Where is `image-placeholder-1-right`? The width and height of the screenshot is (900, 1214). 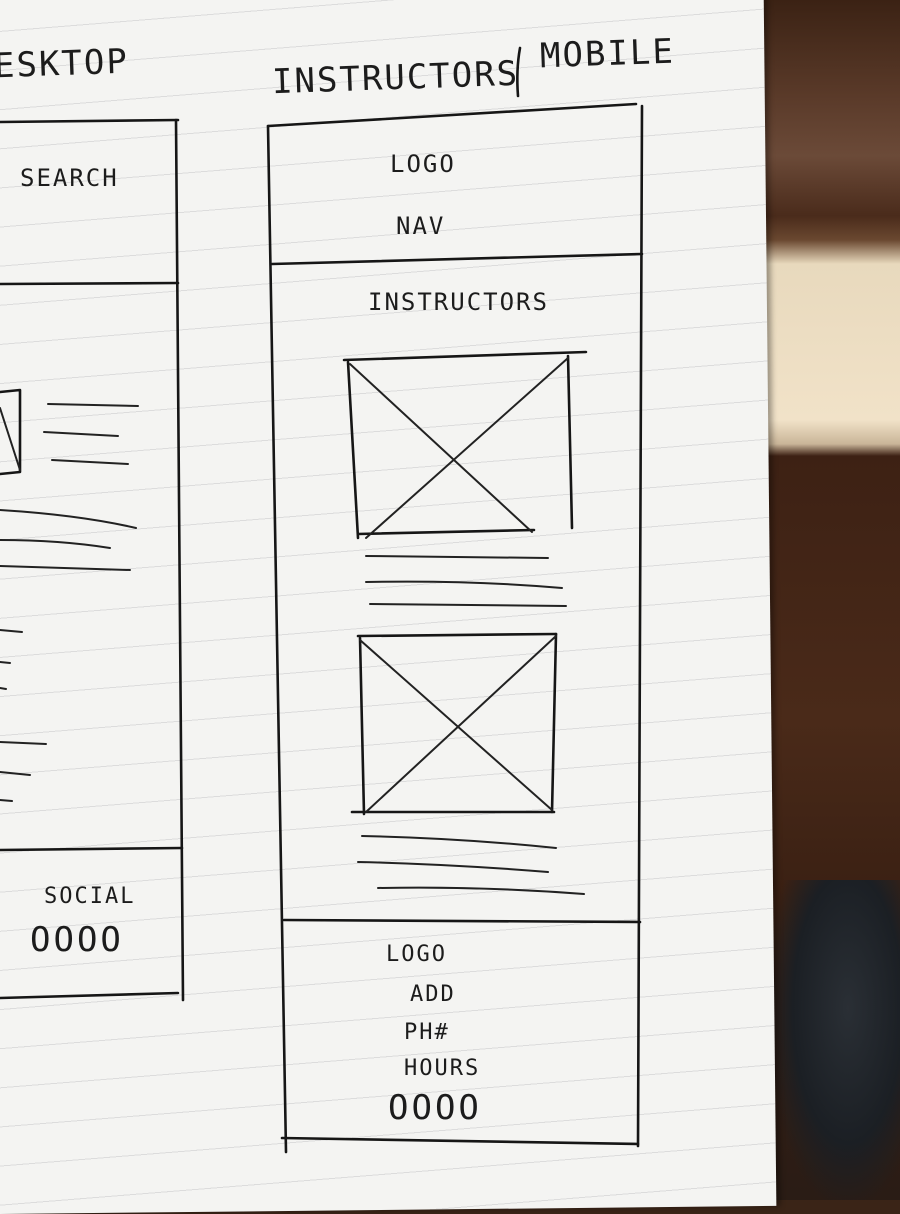 image-placeholder-1-right is located at coordinates (570, 442).